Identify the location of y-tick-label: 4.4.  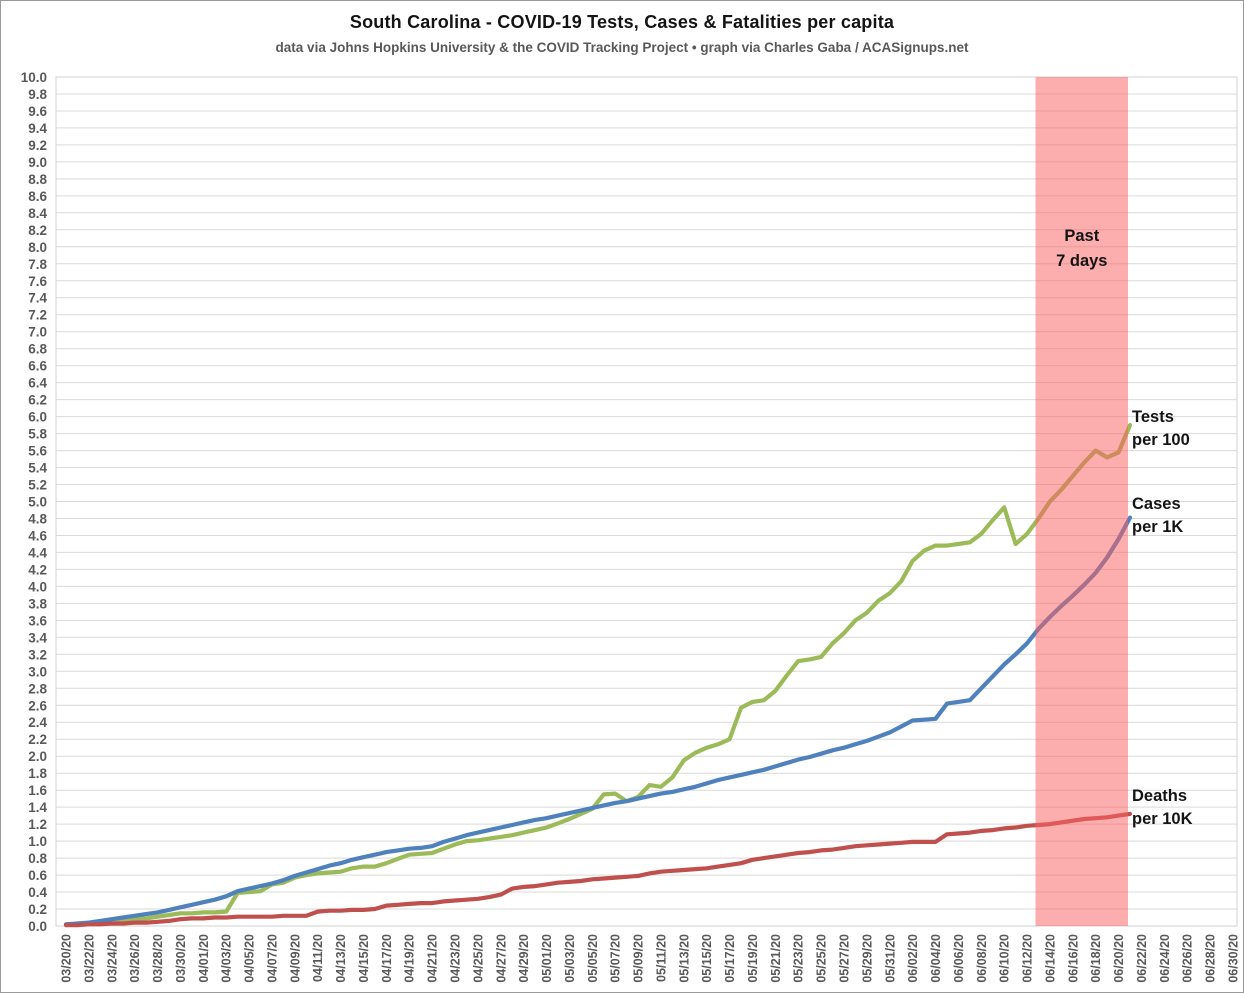
(37, 552).